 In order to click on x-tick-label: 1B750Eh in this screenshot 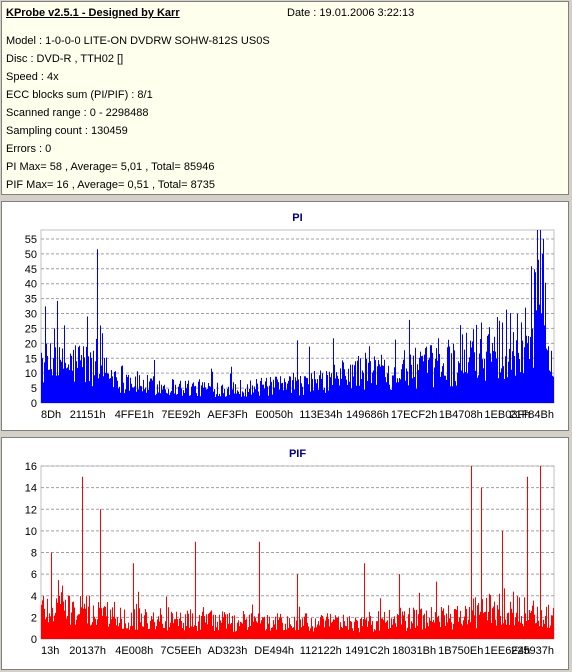, I will do `click(460, 651)`.